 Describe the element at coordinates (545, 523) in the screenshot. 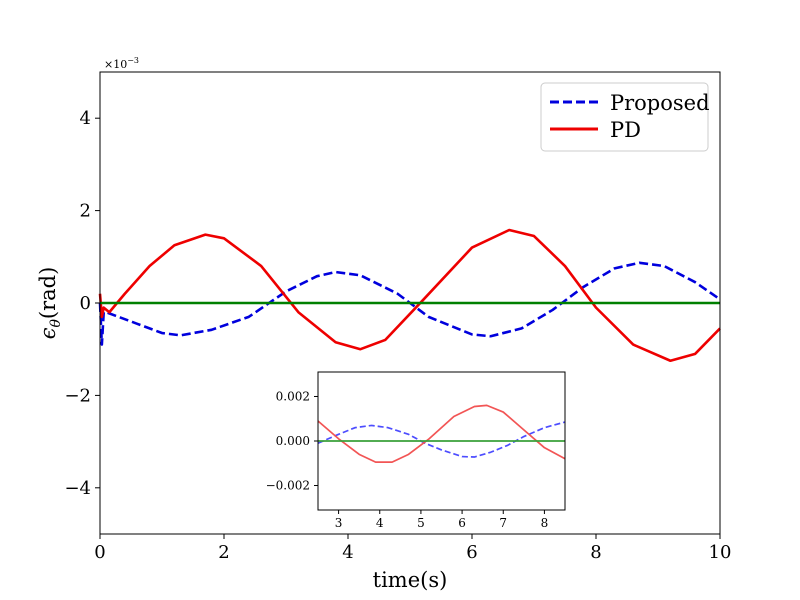

I see `inset-x-tick-label: 8` at that location.